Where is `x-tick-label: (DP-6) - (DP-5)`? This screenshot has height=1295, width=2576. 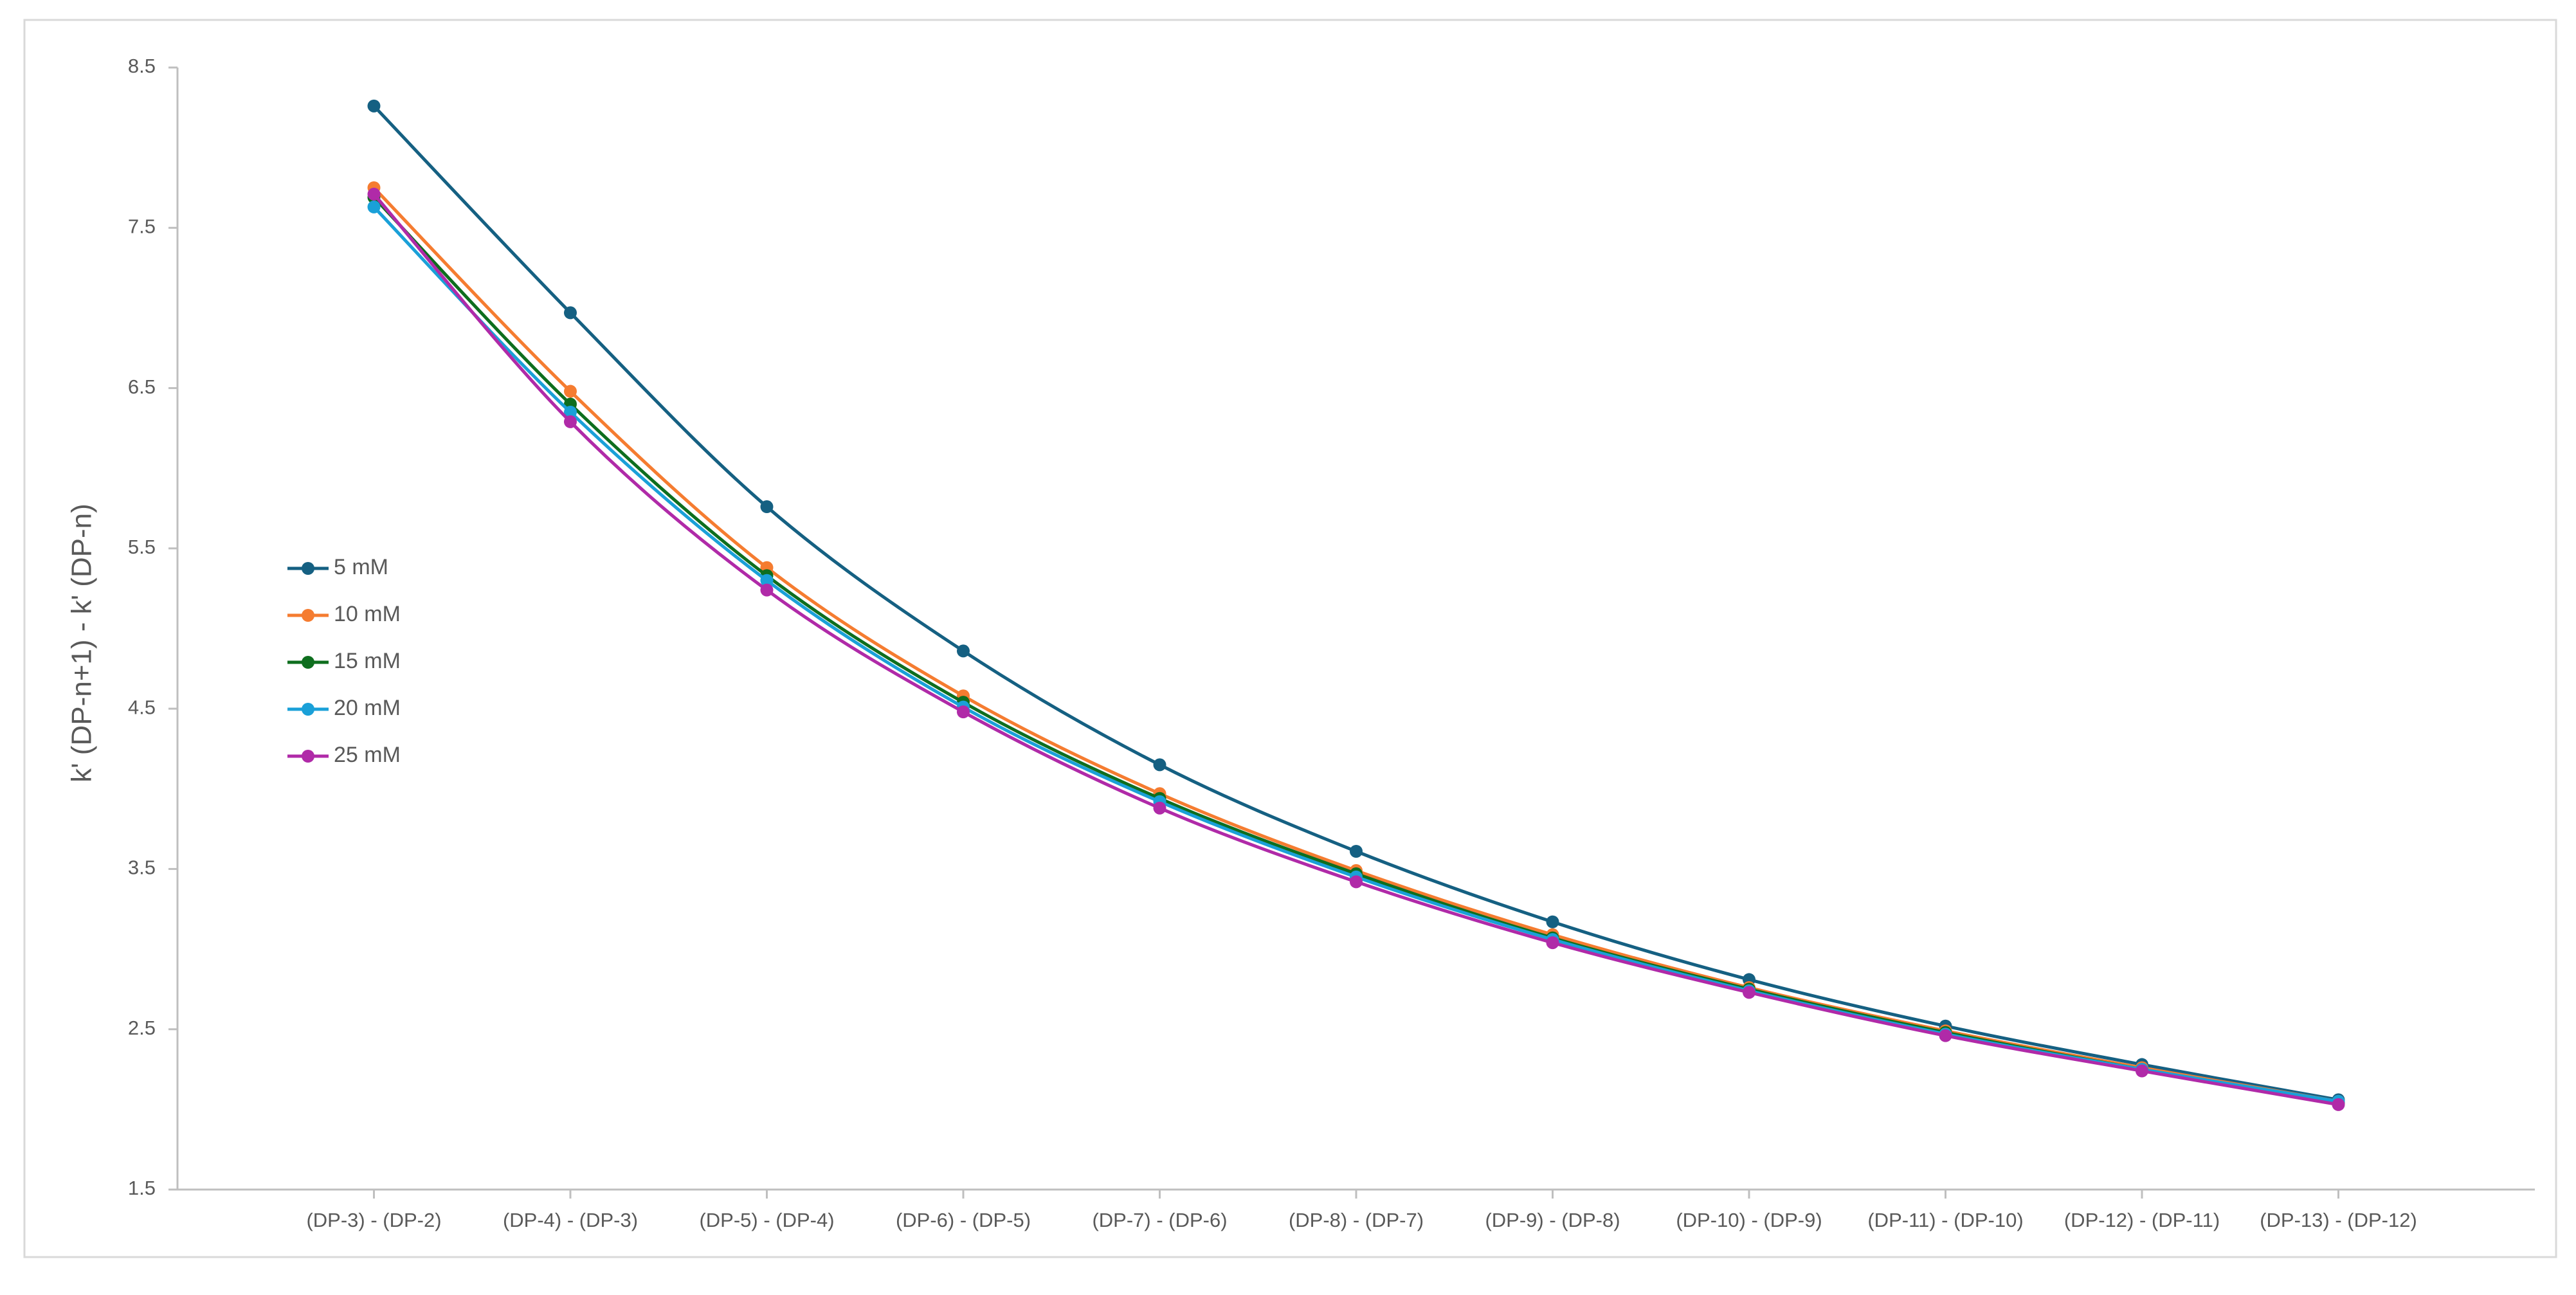
x-tick-label: (DP-6) - (DP-5) is located at coordinates (963, 1220).